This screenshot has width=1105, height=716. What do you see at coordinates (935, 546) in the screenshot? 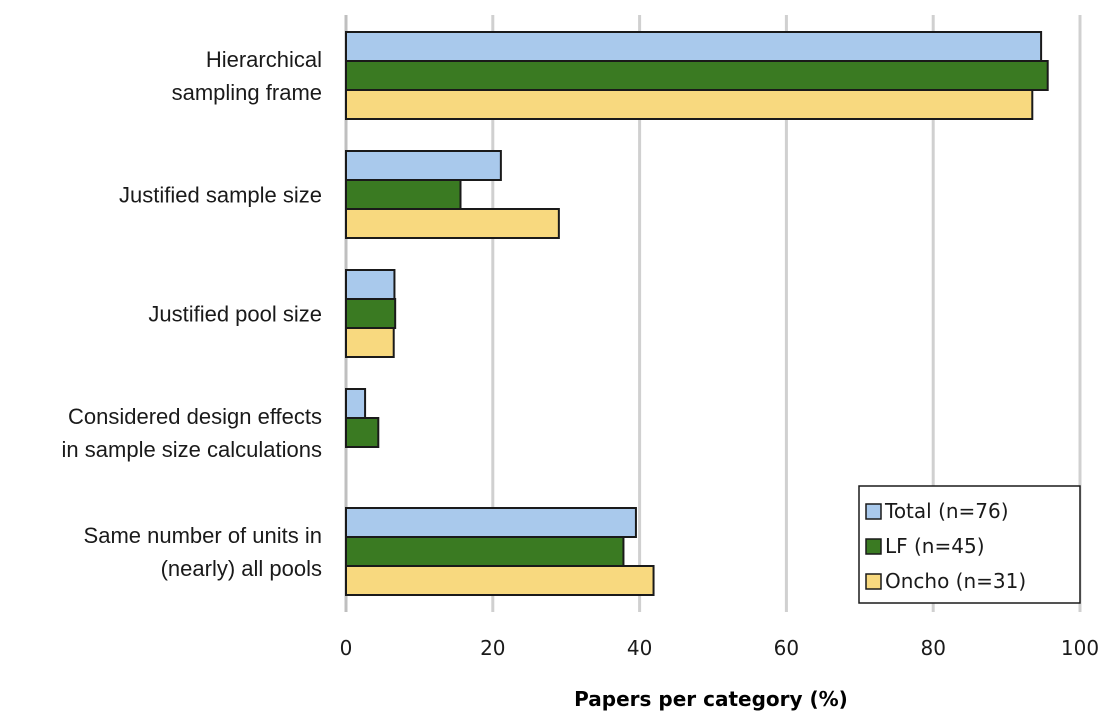
I see `legend-label: LF (n=45)` at bounding box center [935, 546].